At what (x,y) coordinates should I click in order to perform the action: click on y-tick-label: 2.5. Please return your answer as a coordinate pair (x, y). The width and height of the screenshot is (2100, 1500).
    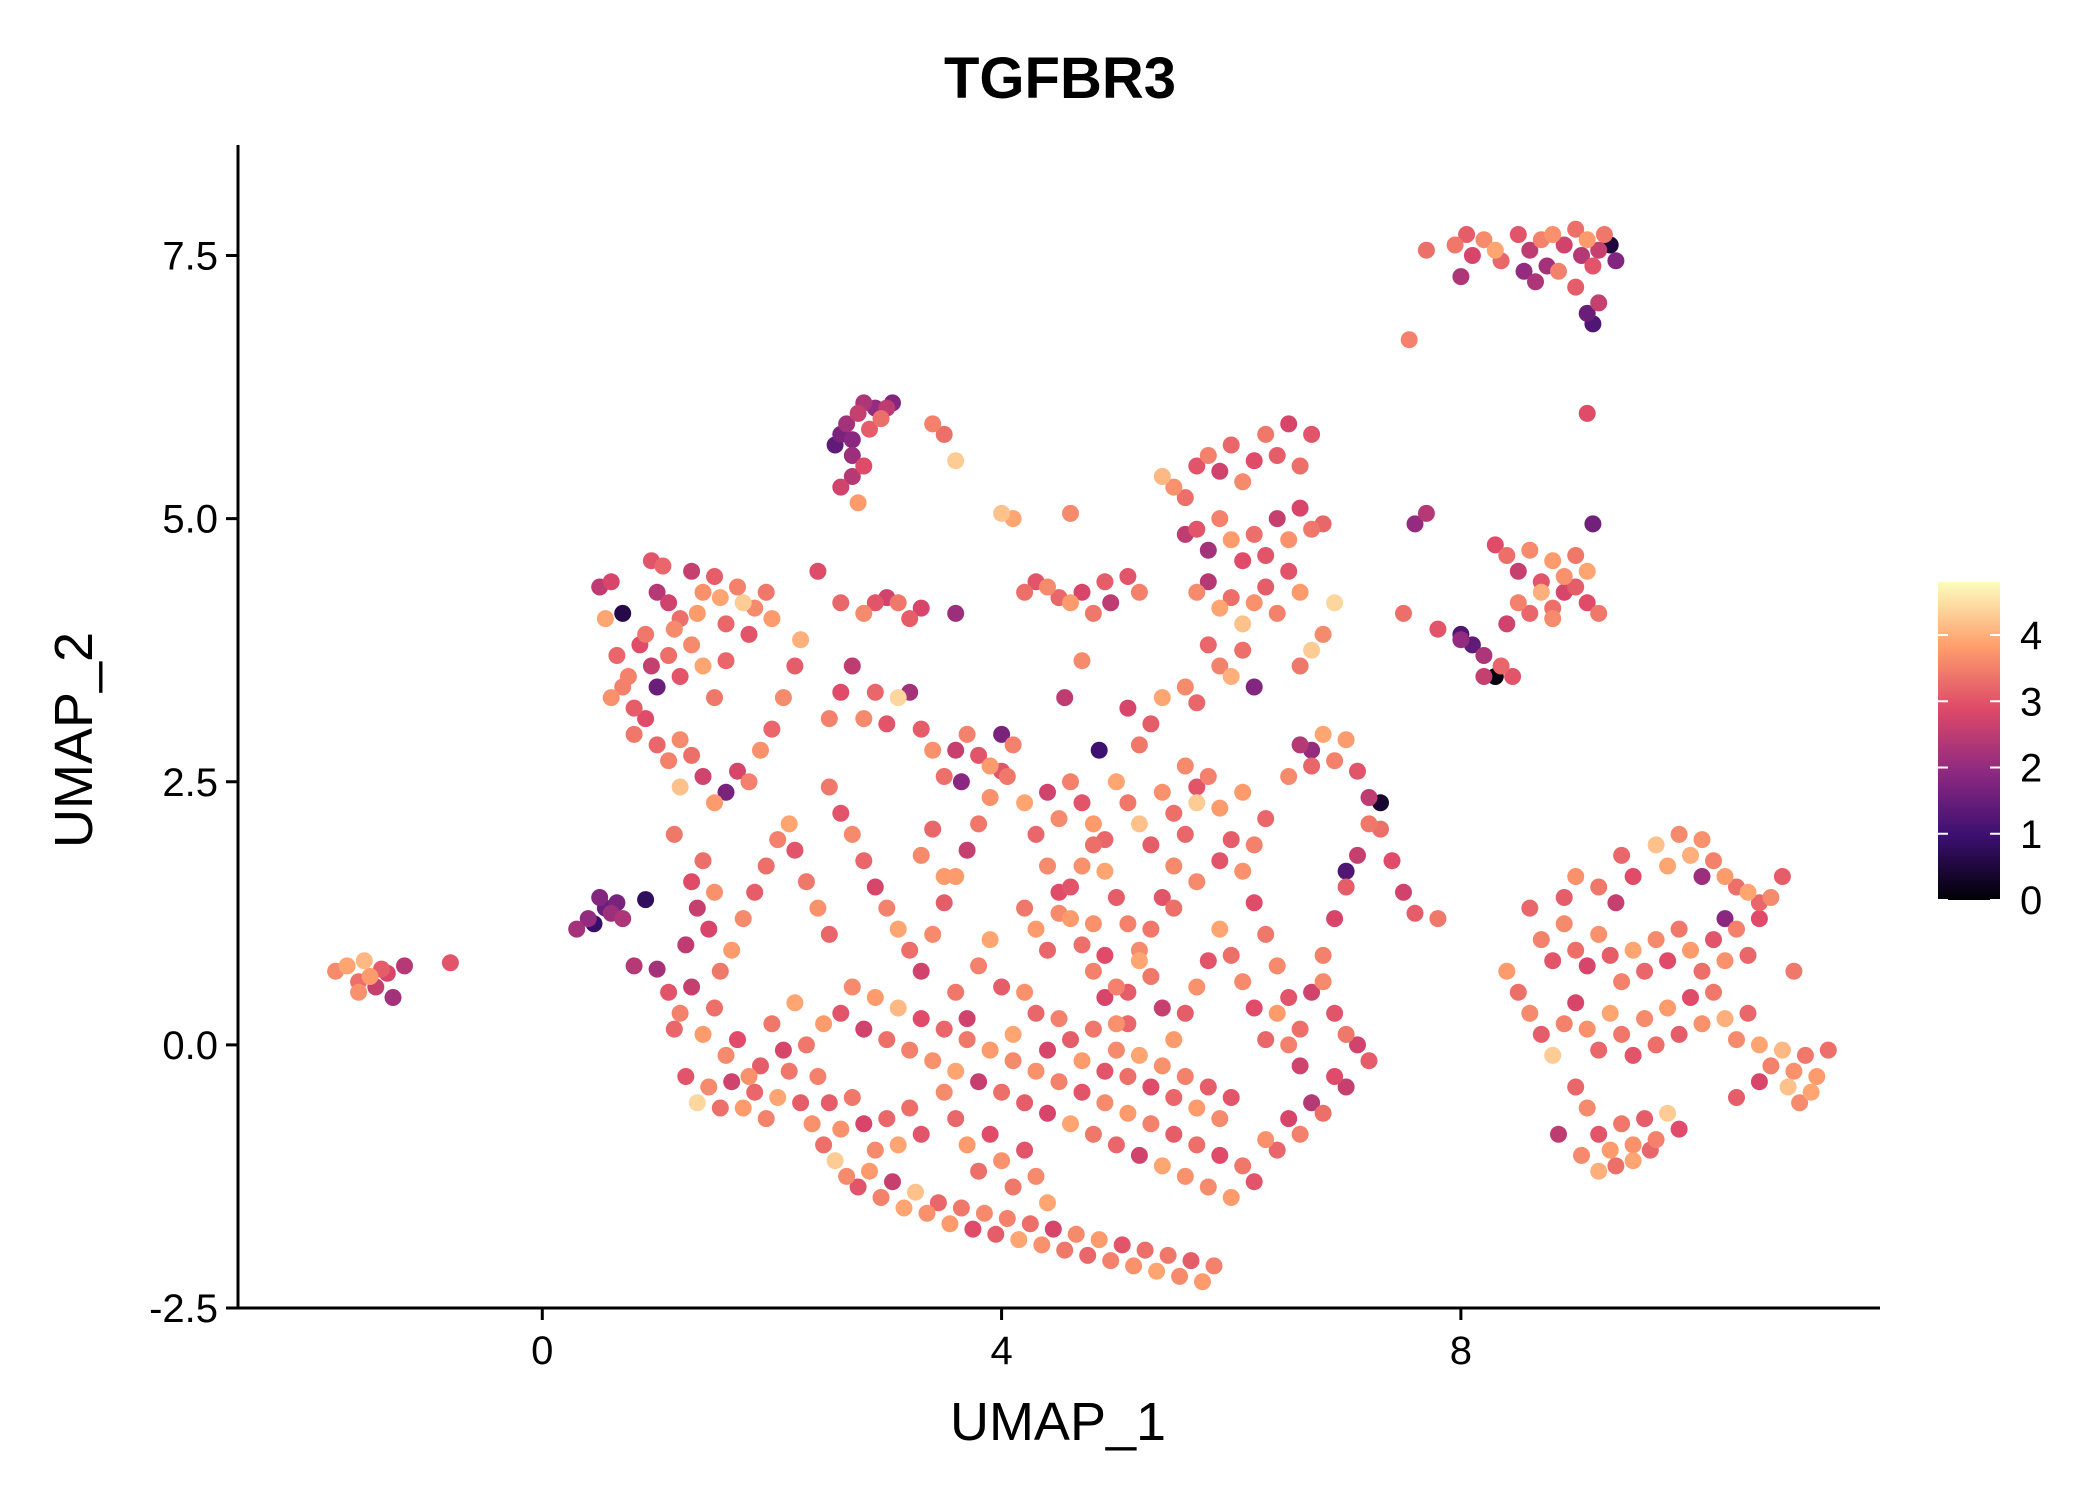
    Looking at the image, I should click on (190, 783).